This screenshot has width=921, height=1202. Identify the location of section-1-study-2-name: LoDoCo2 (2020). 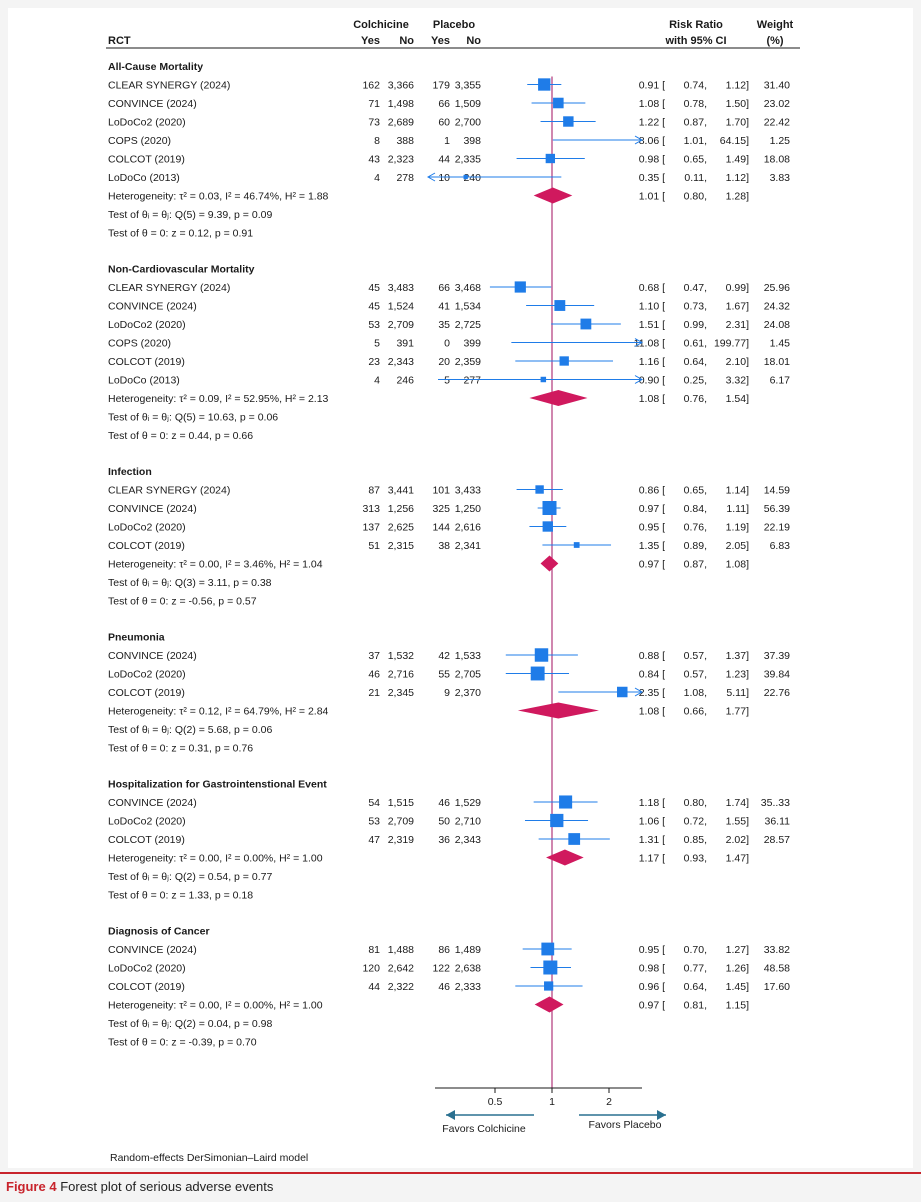
(147, 325).